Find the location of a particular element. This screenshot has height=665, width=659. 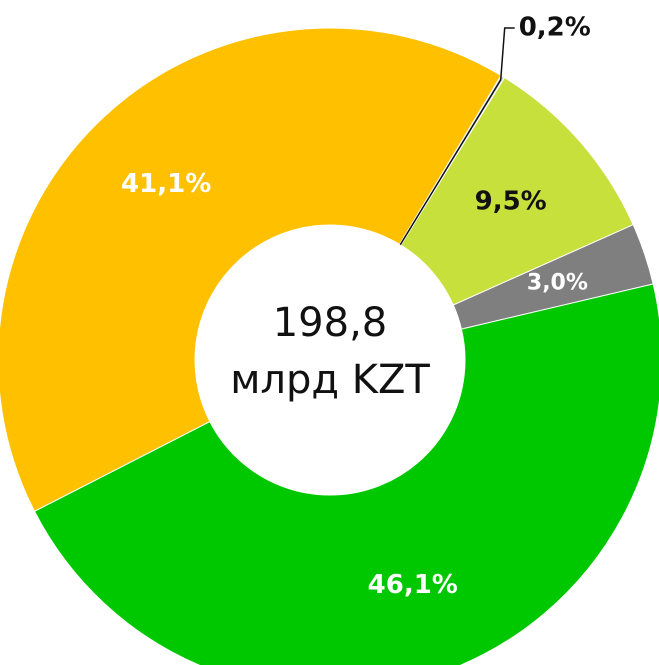

data-label: 41,1% is located at coordinates (166, 184).